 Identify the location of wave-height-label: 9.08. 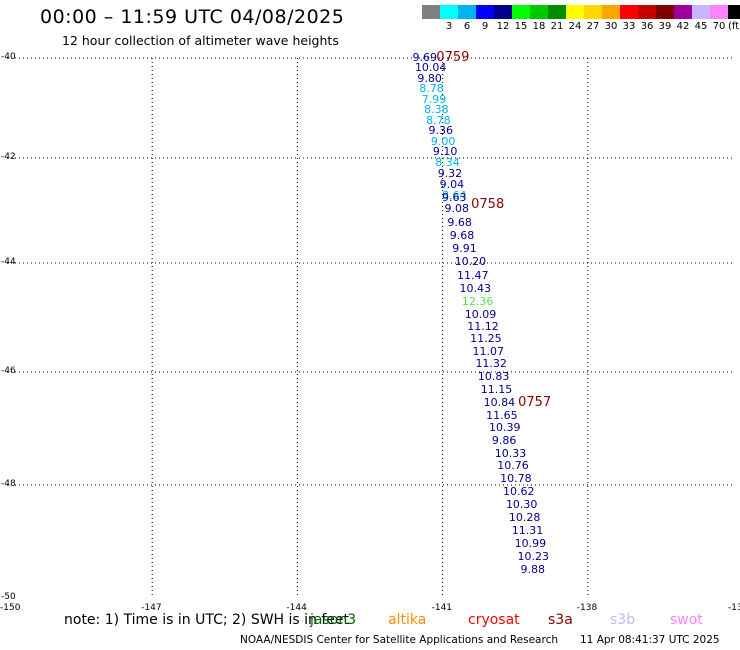
(456, 209).